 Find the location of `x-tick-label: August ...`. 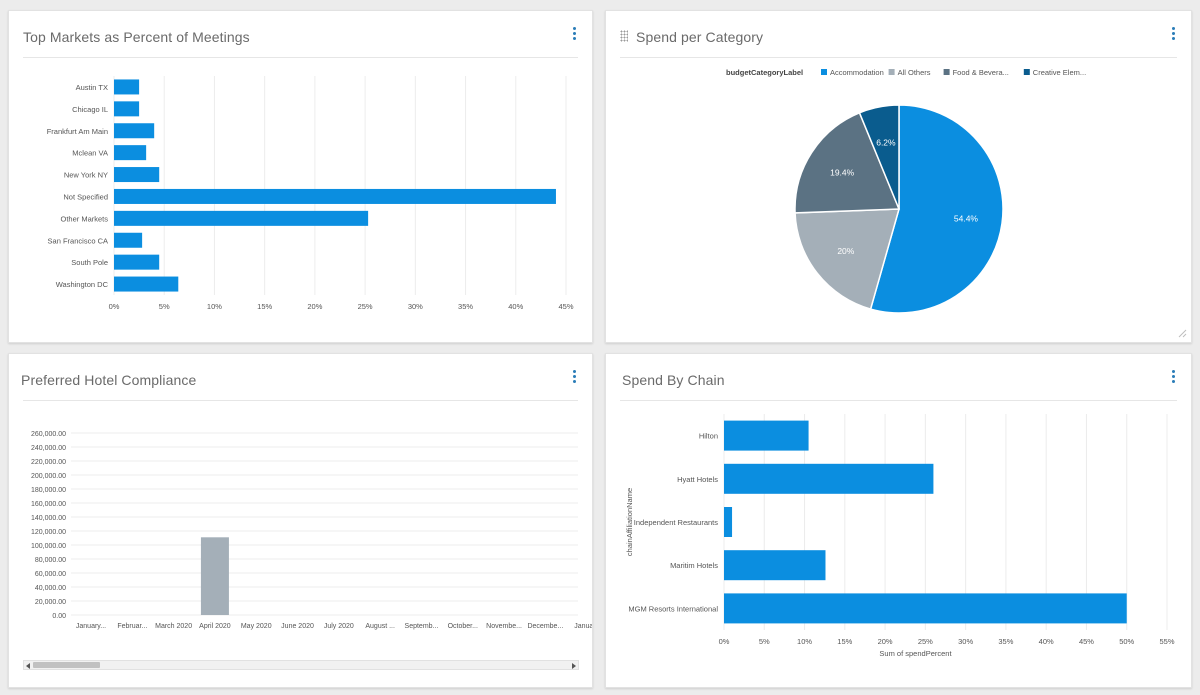

x-tick-label: August ... is located at coordinates (380, 626).